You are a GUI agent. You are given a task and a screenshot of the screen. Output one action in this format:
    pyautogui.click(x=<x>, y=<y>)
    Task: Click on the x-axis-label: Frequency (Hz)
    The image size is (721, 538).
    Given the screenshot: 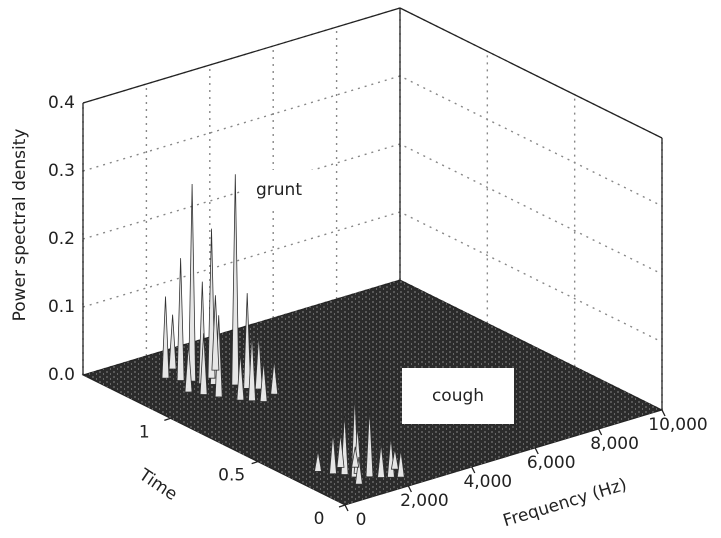 What is the action you would take?
    pyautogui.click(x=565, y=503)
    